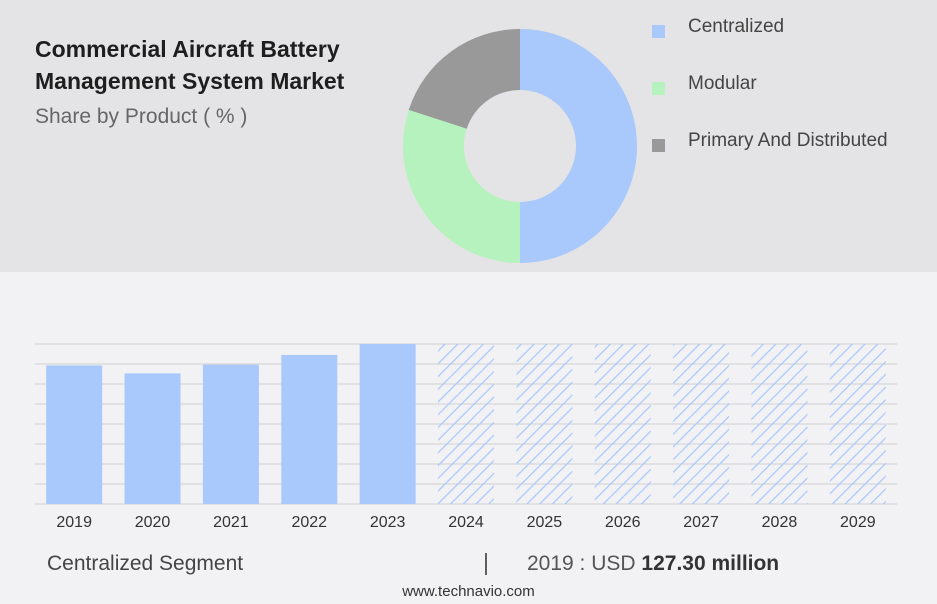  Describe the element at coordinates (623, 522) in the screenshot. I see `x-tick-label-2026: 2026` at that location.